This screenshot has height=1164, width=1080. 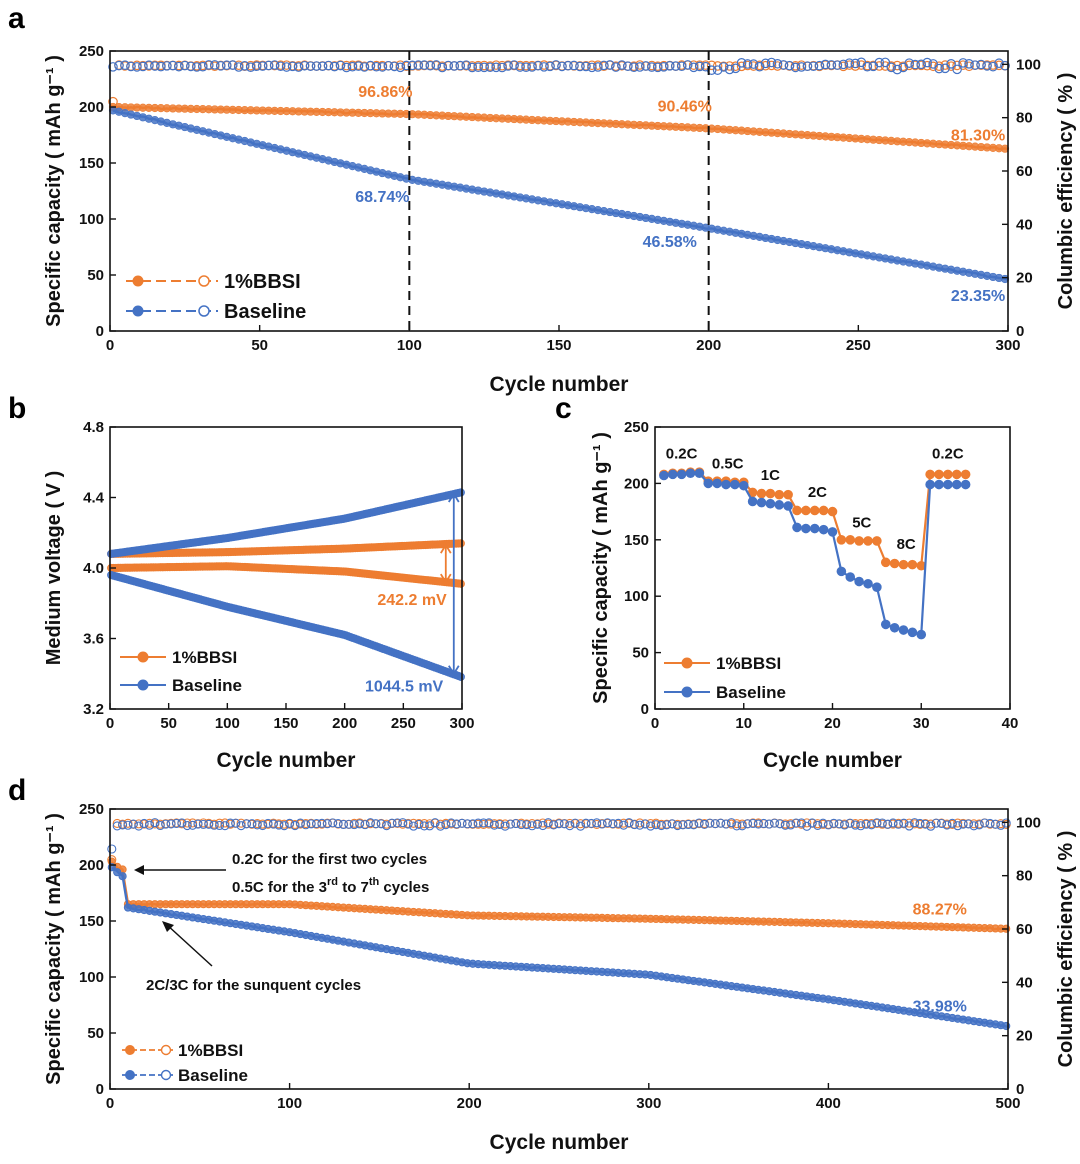 I want to click on panel-b-x-axis-title: Cycle number, so click(x=286, y=760).